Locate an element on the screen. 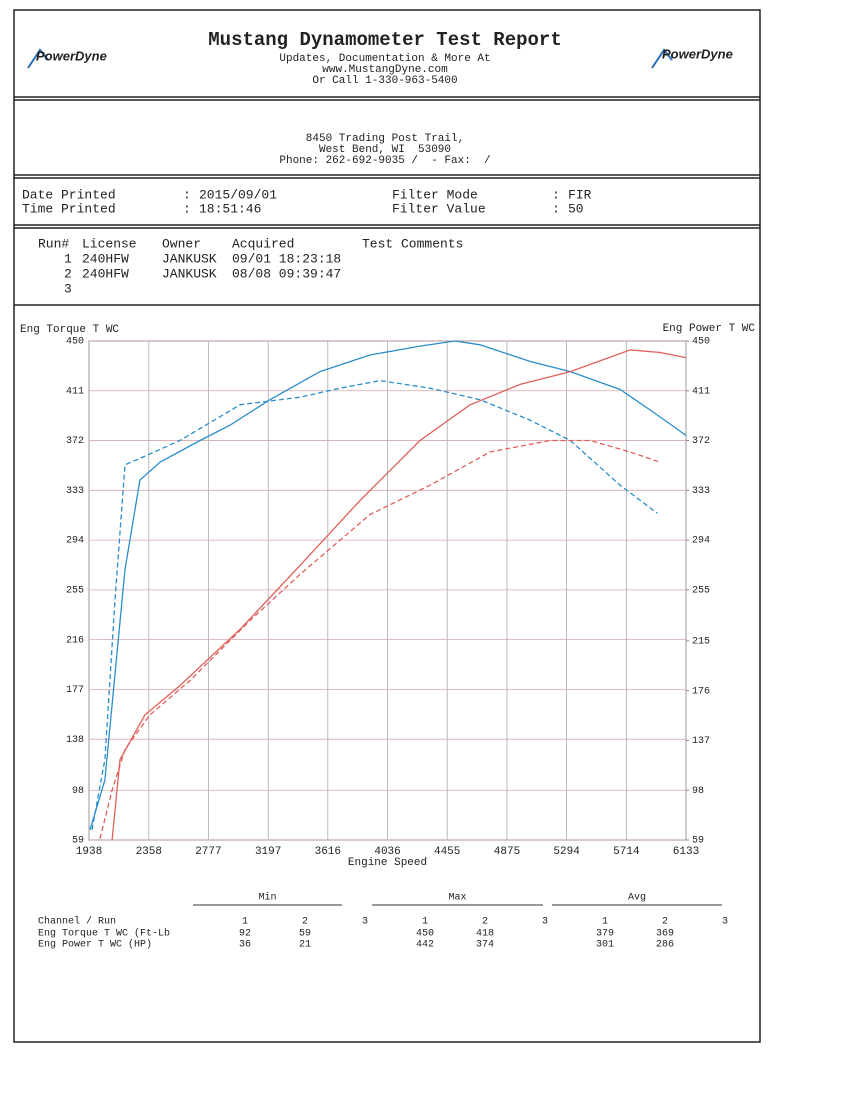 The width and height of the screenshot is (850, 1104). channel-header: Channel / Run is located at coordinates (77, 922).